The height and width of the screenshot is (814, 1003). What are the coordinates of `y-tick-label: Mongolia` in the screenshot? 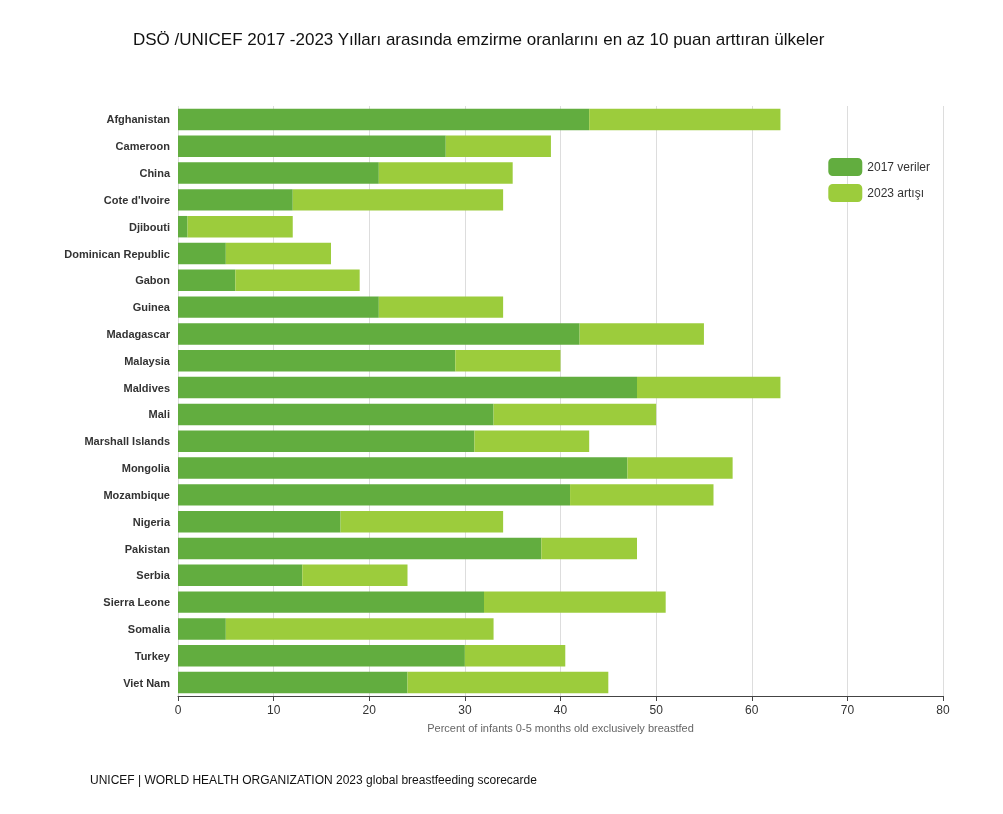 It's located at (146, 468).